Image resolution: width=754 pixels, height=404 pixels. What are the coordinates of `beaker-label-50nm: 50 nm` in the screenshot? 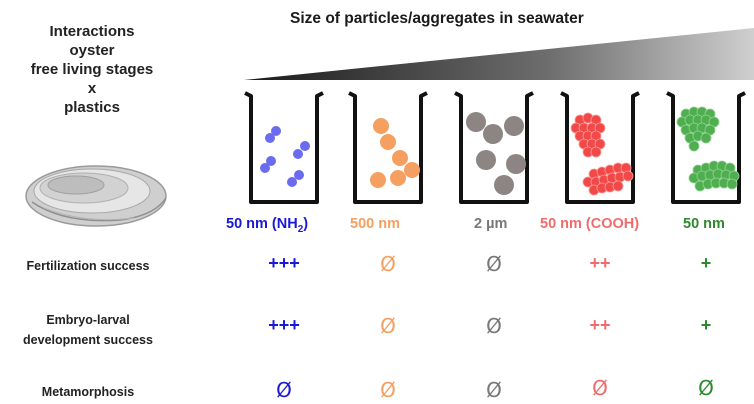 It's located at (704, 224).